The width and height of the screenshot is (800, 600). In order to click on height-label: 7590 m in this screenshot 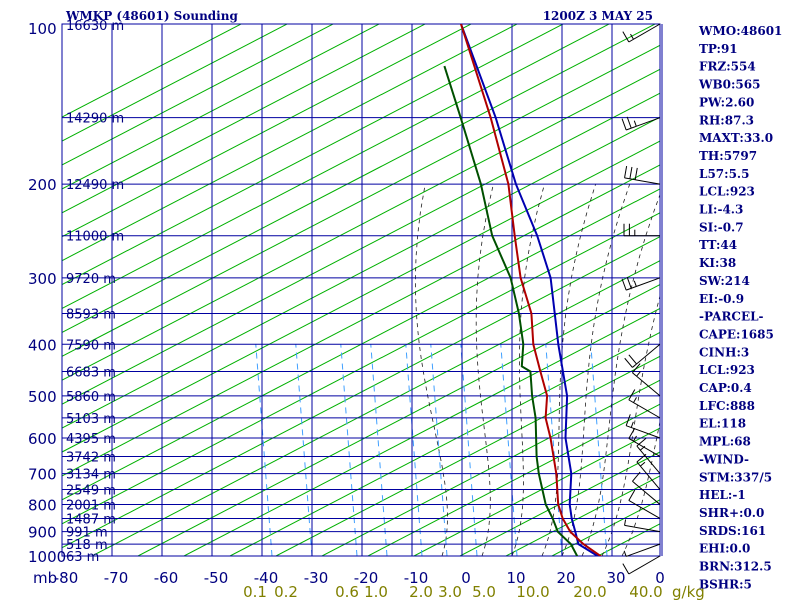, I will do `click(91, 345)`.